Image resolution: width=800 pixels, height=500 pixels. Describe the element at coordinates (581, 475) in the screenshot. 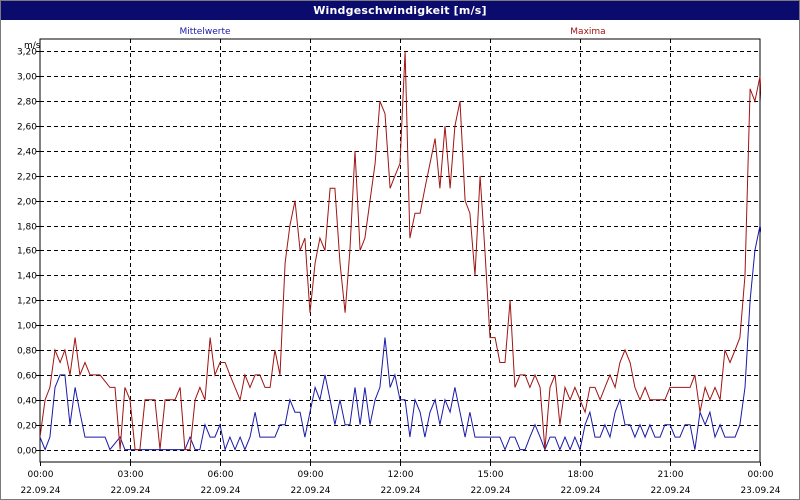

I see `x-tick-time-label: 18:00` at that location.